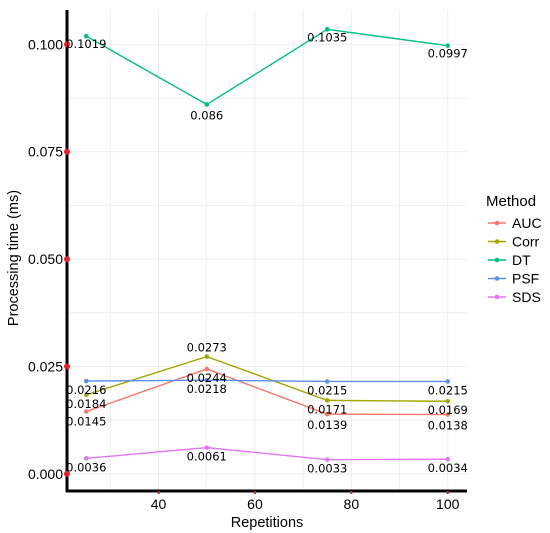 The image size is (550, 533). What do you see at coordinates (45, 152) in the screenshot?
I see `y-tick-label: 0.075` at bounding box center [45, 152].